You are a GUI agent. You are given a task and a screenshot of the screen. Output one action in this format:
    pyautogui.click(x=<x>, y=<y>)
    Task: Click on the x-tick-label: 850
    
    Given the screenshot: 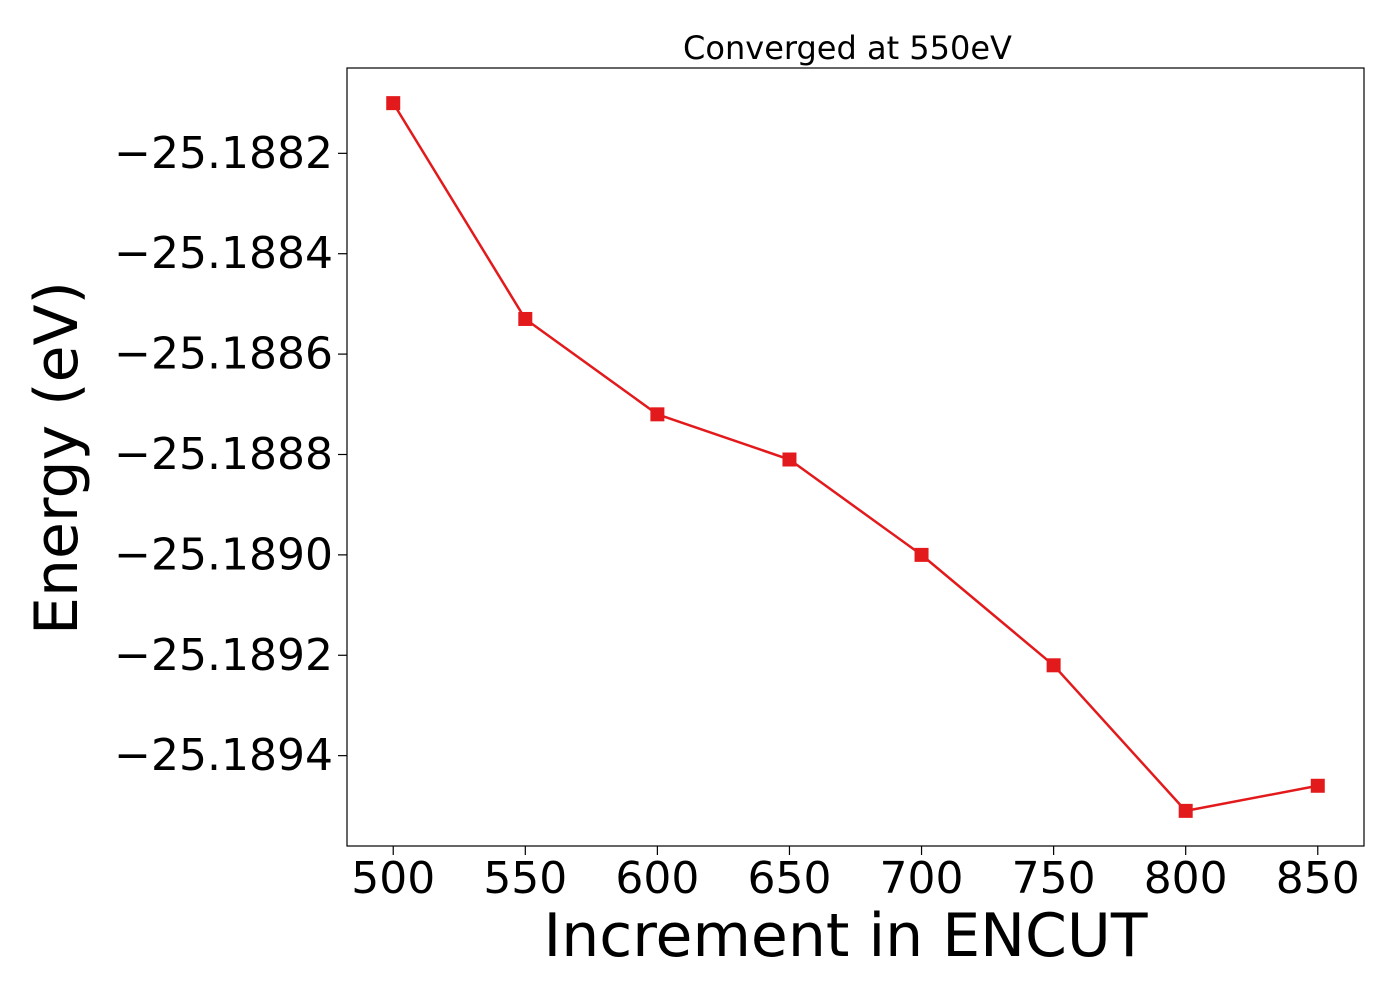 What is the action you would take?
    pyautogui.click(x=1318, y=878)
    